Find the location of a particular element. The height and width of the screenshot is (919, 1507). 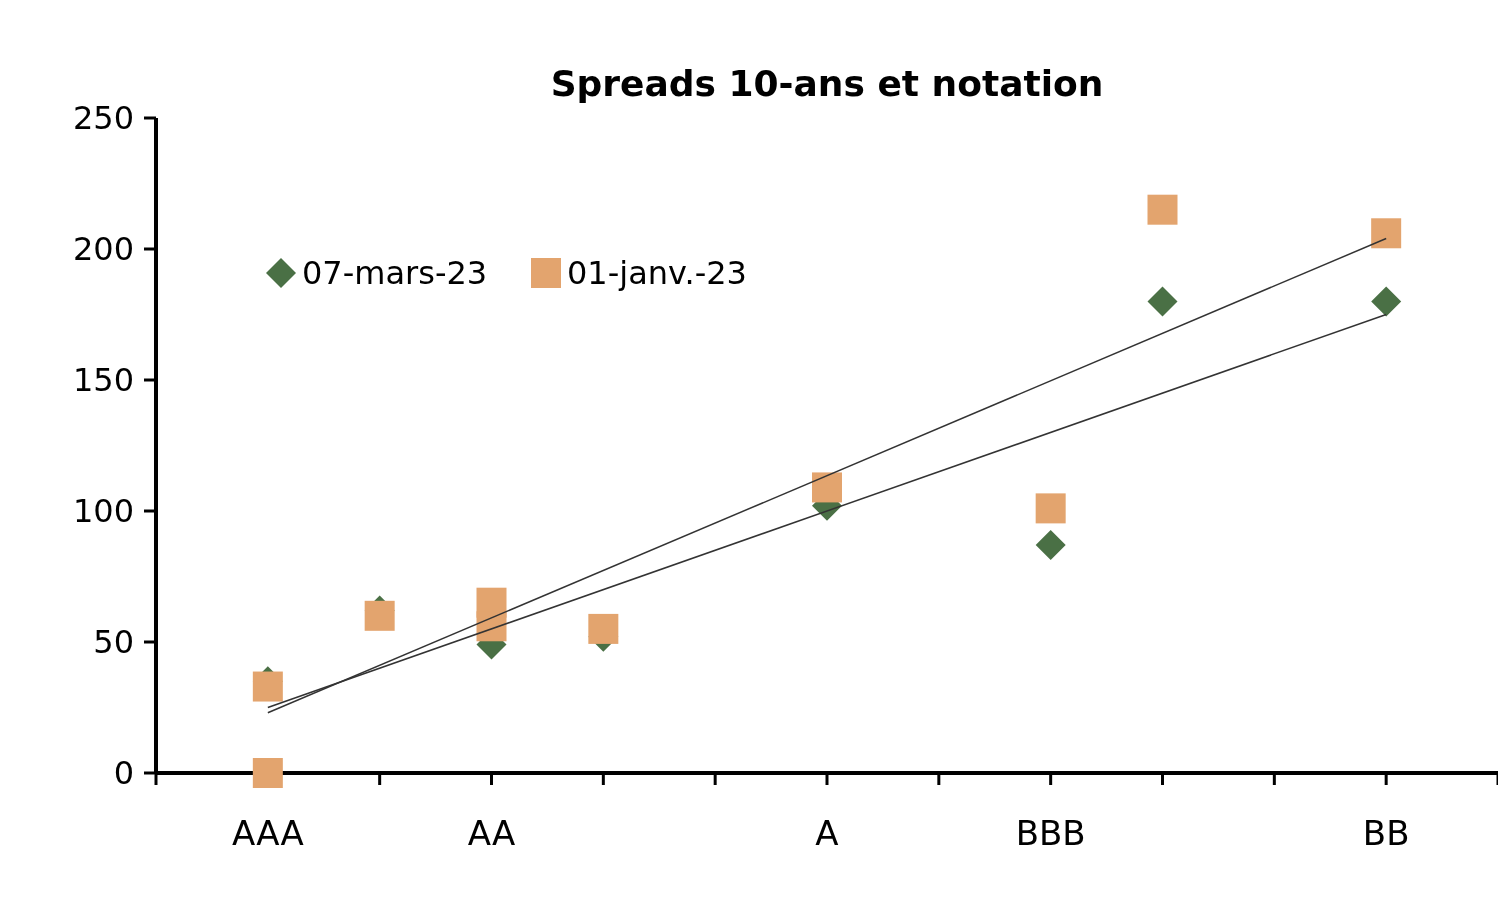

x-tick-label: BB is located at coordinates (1386, 833).